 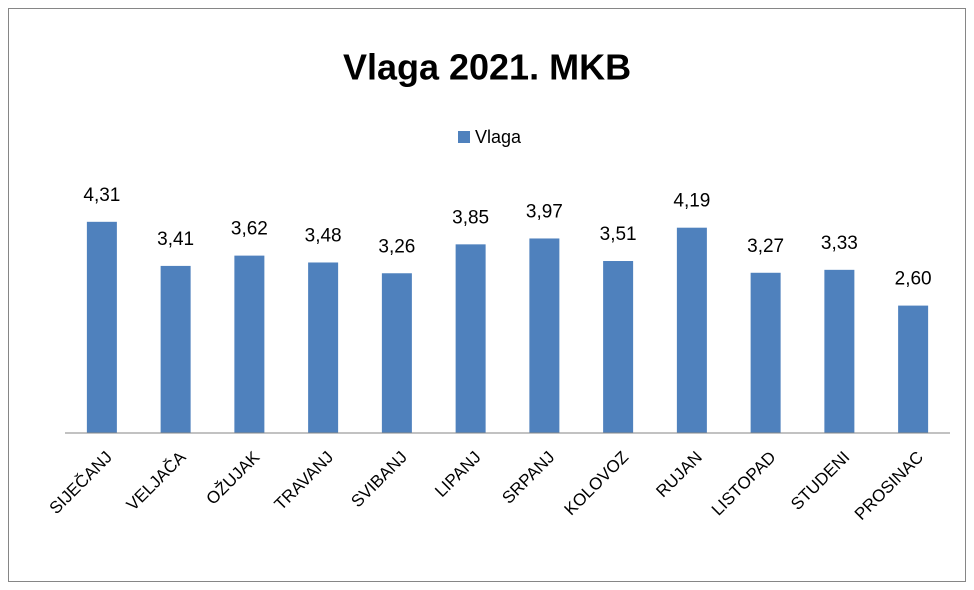 What do you see at coordinates (839, 243) in the screenshot?
I see `data-label: 3,33` at bounding box center [839, 243].